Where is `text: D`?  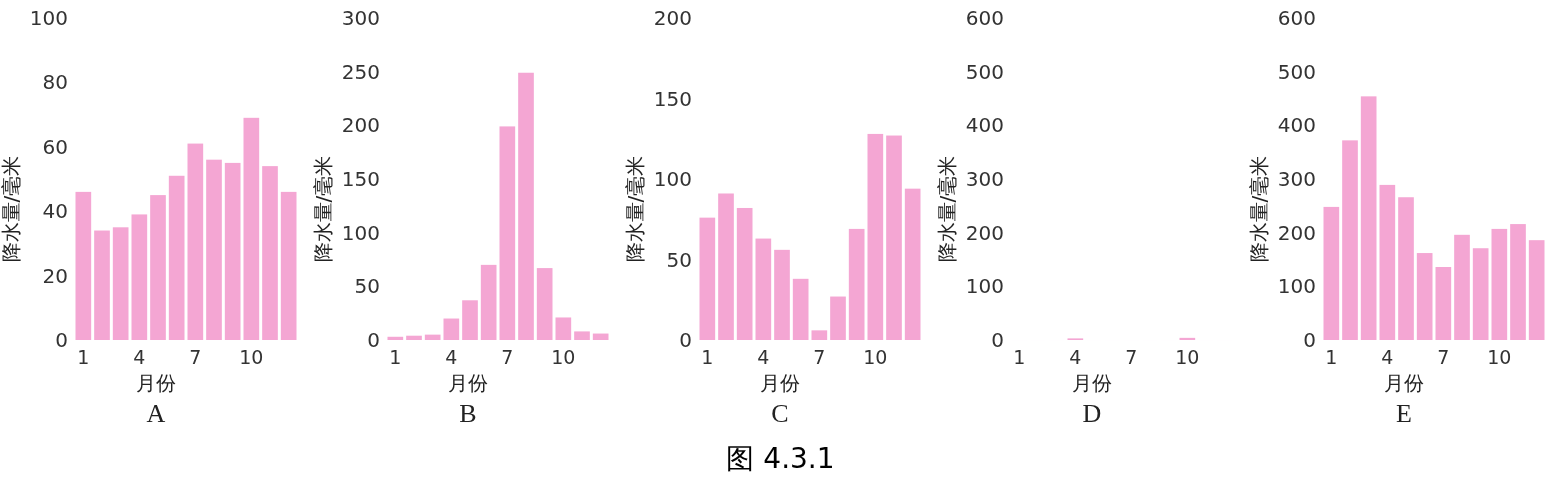 text: D is located at coordinates (1092, 413).